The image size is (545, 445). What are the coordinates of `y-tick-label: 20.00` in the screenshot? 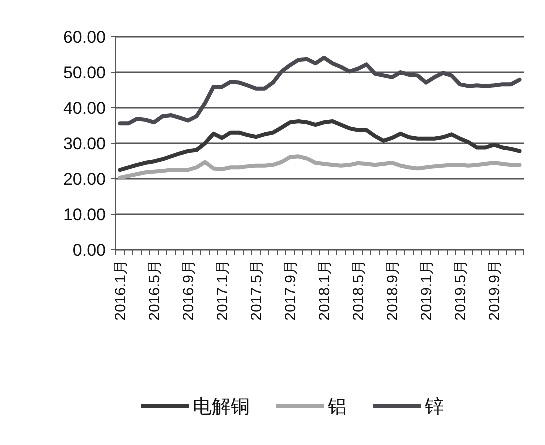 It's located at (84, 179).